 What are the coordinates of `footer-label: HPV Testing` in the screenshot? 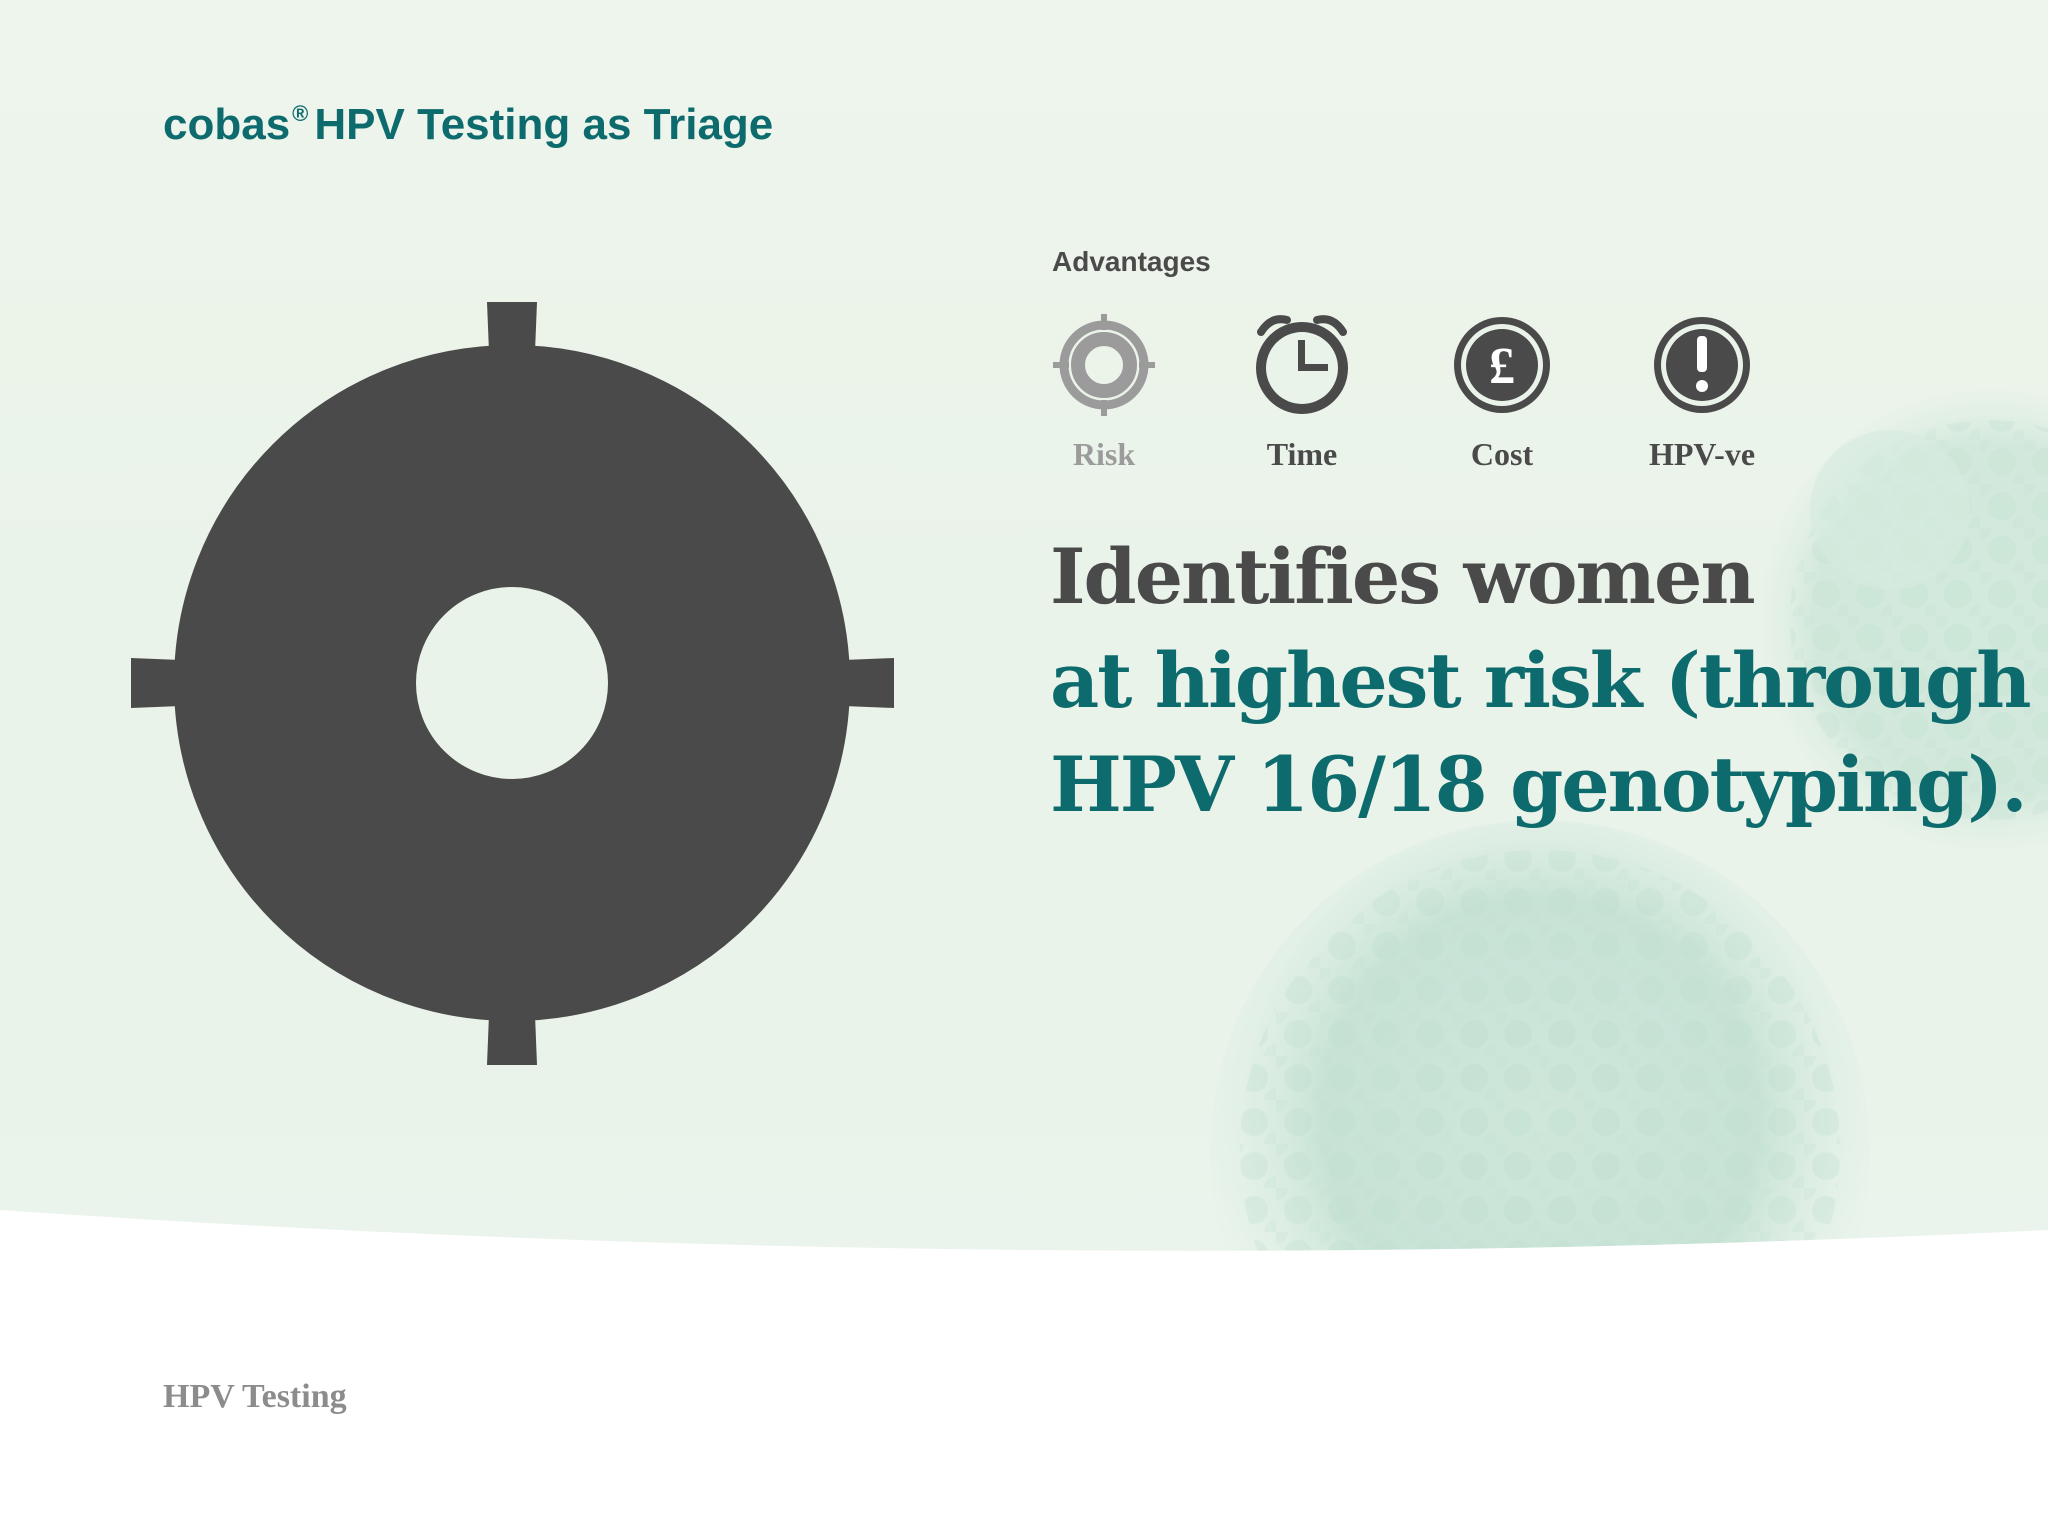 It's located at (255, 1396).